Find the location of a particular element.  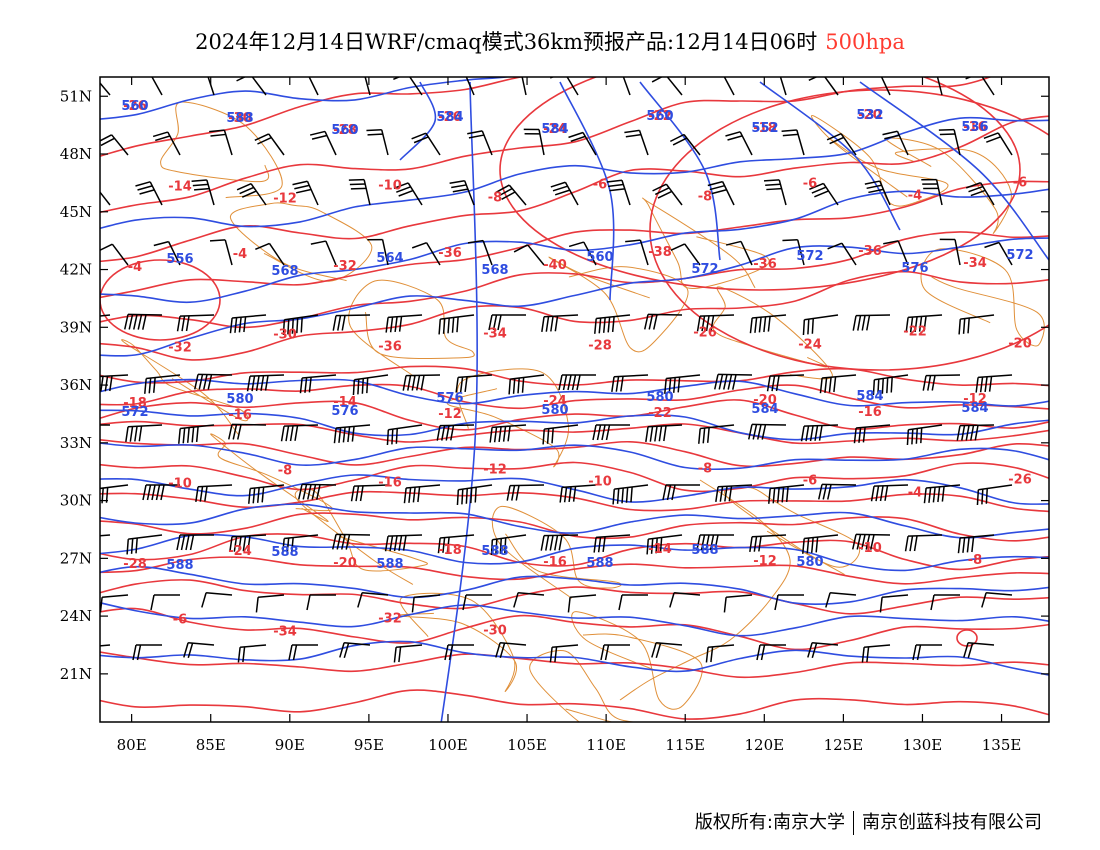

temperature-label: -30 is located at coordinates (285, 335).